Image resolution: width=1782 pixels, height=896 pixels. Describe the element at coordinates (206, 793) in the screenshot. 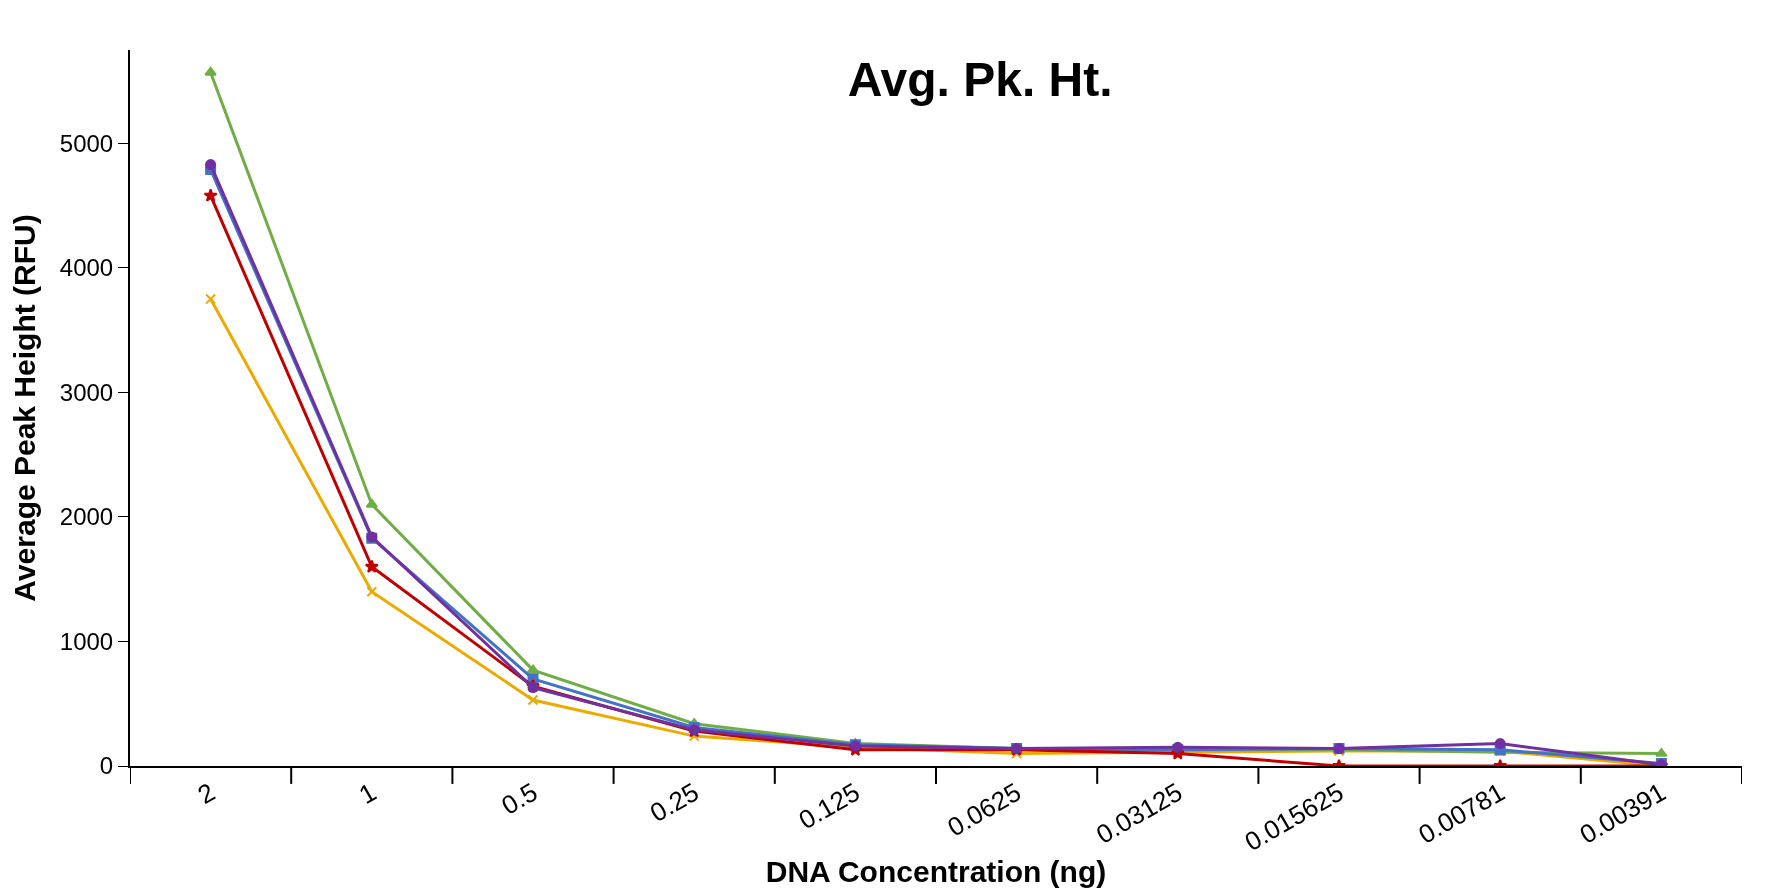

I see `x-tick-label: 2` at that location.